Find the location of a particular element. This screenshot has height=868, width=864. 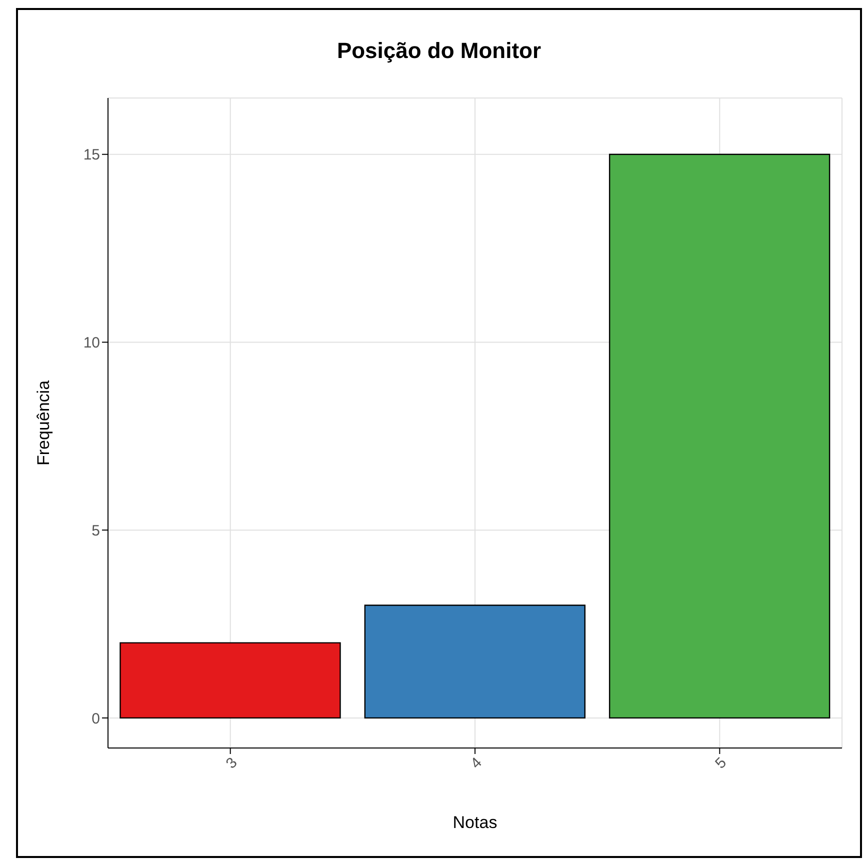

x-tick-label: 5 is located at coordinates (721, 763).